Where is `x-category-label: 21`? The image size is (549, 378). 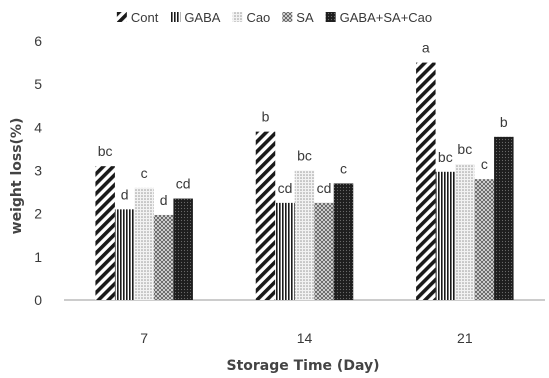
x-category-label: 21 is located at coordinates (465, 338).